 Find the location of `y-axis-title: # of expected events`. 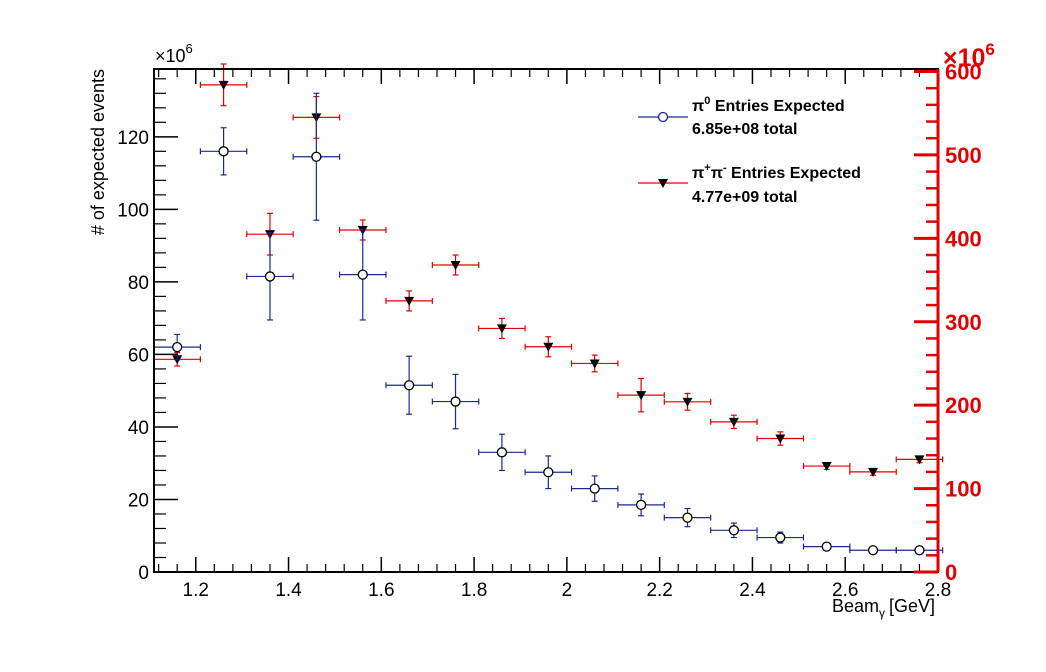

y-axis-title: # of expected events is located at coordinates (98, 152).